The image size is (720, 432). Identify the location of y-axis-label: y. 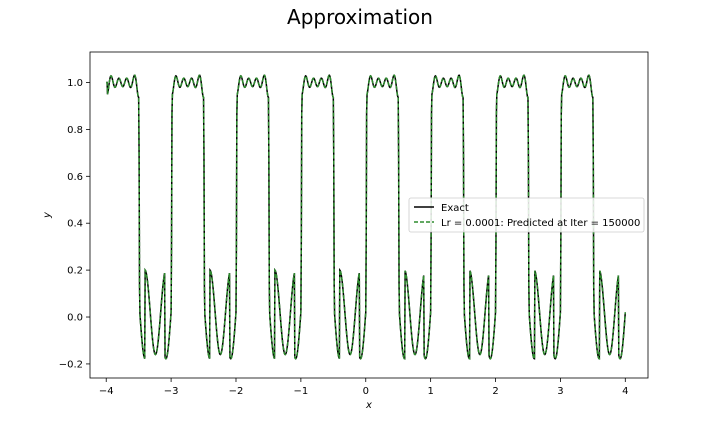
(47, 215).